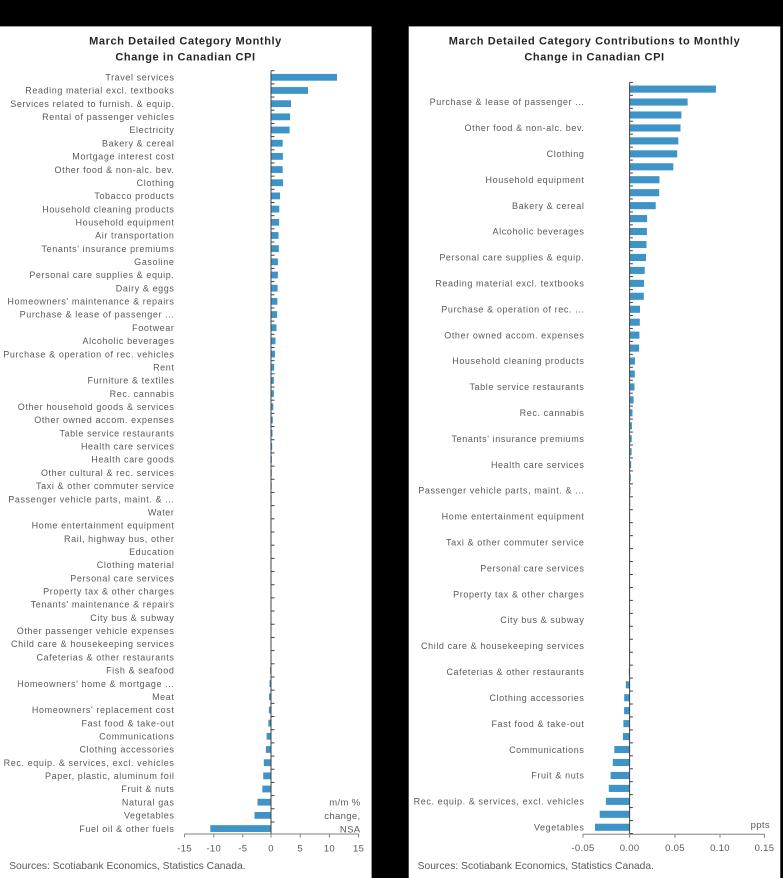 This screenshot has width=783, height=878. Describe the element at coordinates (103, 710) in the screenshot. I see `svg-text: Homeowners' replacement cost` at that location.